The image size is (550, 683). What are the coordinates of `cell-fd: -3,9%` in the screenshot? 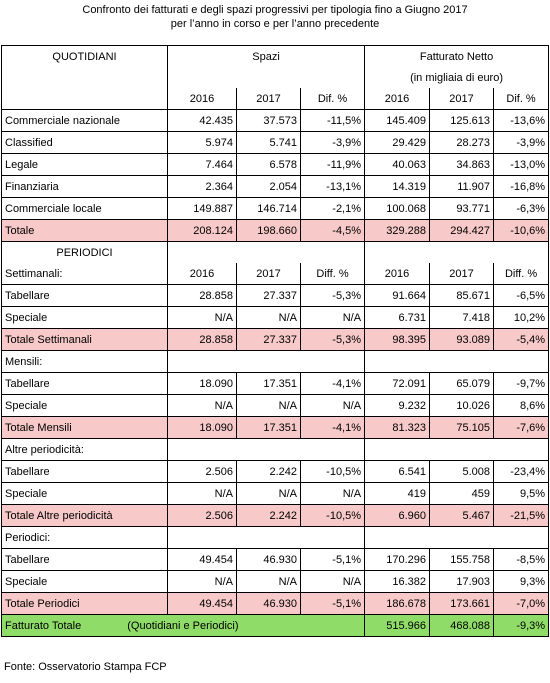 It's located at (521, 142).